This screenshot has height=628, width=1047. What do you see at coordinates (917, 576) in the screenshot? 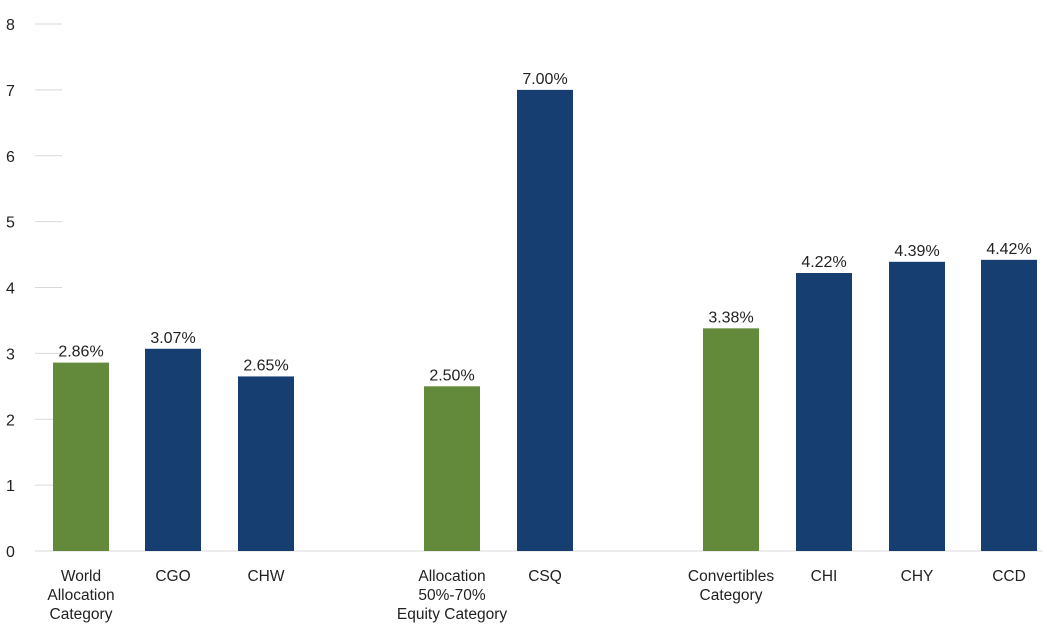
I see `category-label: CHY` at bounding box center [917, 576].